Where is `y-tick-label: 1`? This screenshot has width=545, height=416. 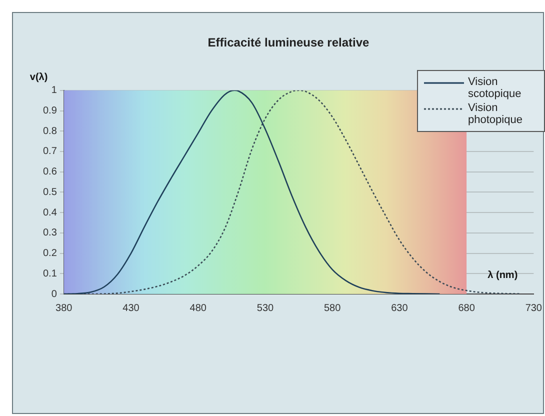
y-tick-label: 1 is located at coordinates (54, 90).